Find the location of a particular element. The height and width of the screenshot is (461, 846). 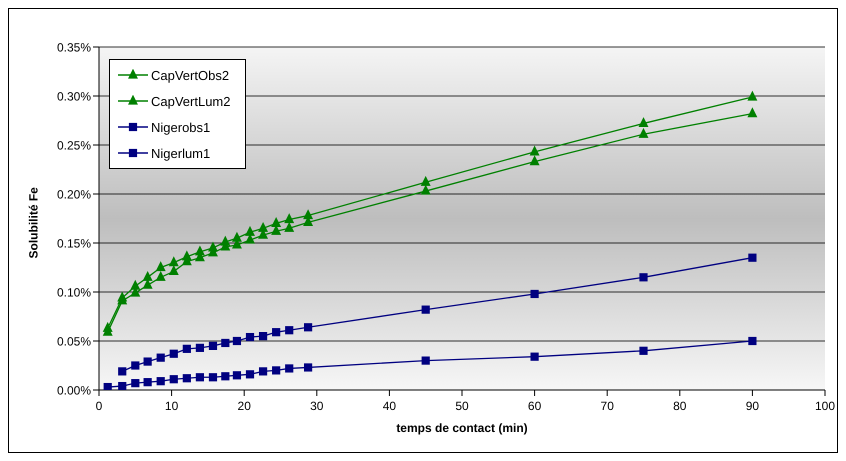

x-tick-label: 20 is located at coordinates (245, 406).